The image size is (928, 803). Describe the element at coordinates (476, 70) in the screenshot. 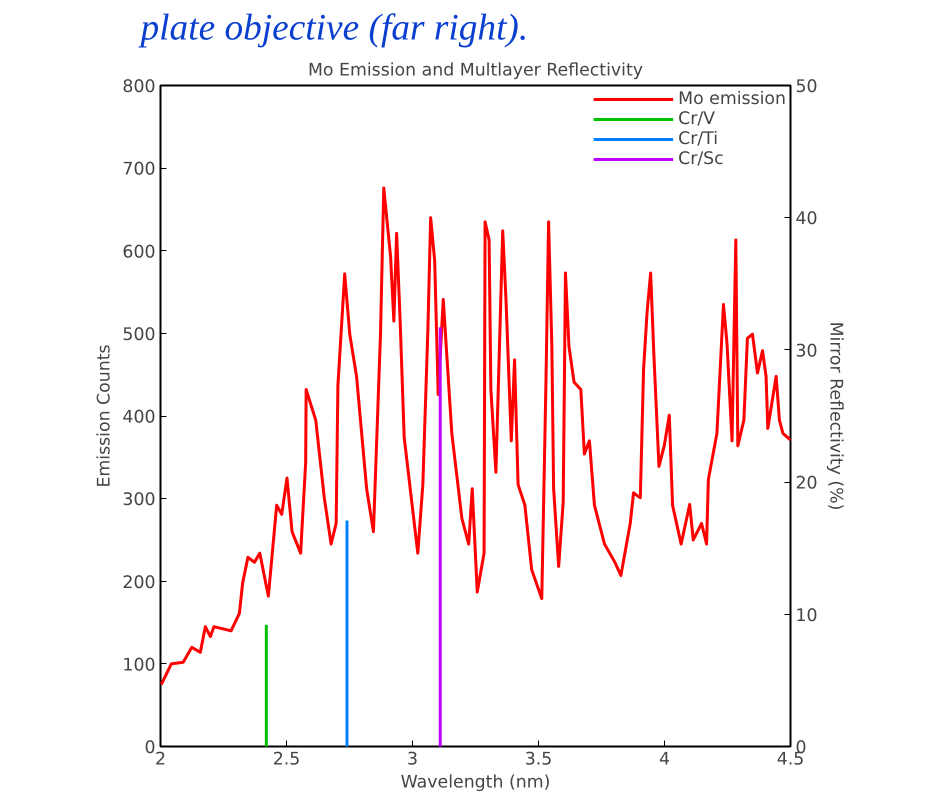

I see `chart-title: Mo Emission and Multlayer Reflectivity` at that location.